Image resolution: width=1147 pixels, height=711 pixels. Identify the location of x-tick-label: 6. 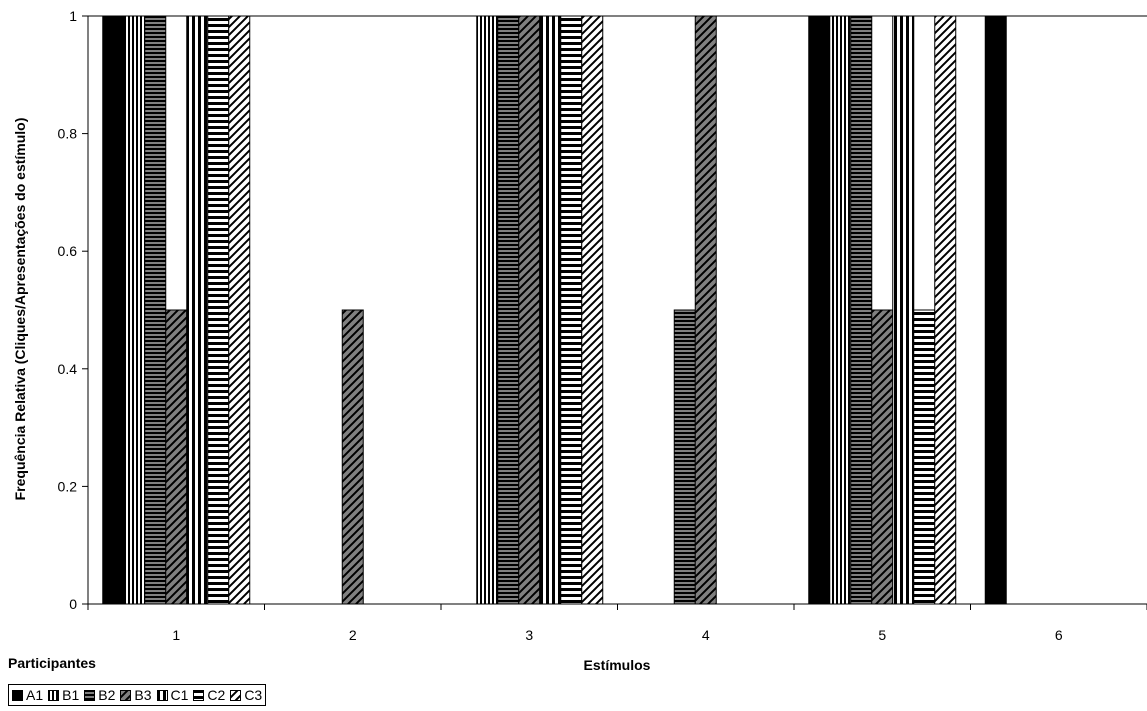
(1059, 635).